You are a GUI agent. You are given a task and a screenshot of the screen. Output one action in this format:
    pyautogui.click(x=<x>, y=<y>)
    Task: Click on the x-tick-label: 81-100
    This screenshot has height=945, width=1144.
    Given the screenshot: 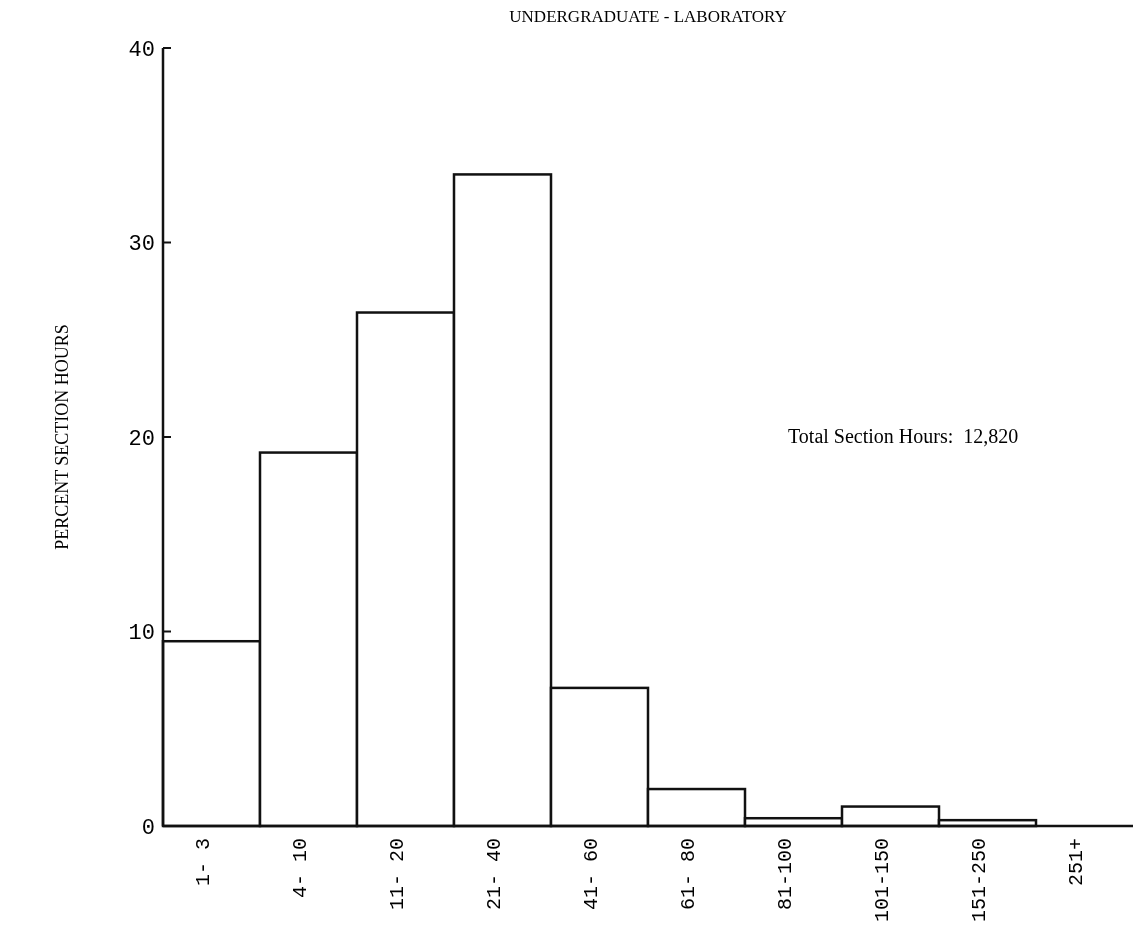 What is the action you would take?
    pyautogui.click(x=785, y=874)
    